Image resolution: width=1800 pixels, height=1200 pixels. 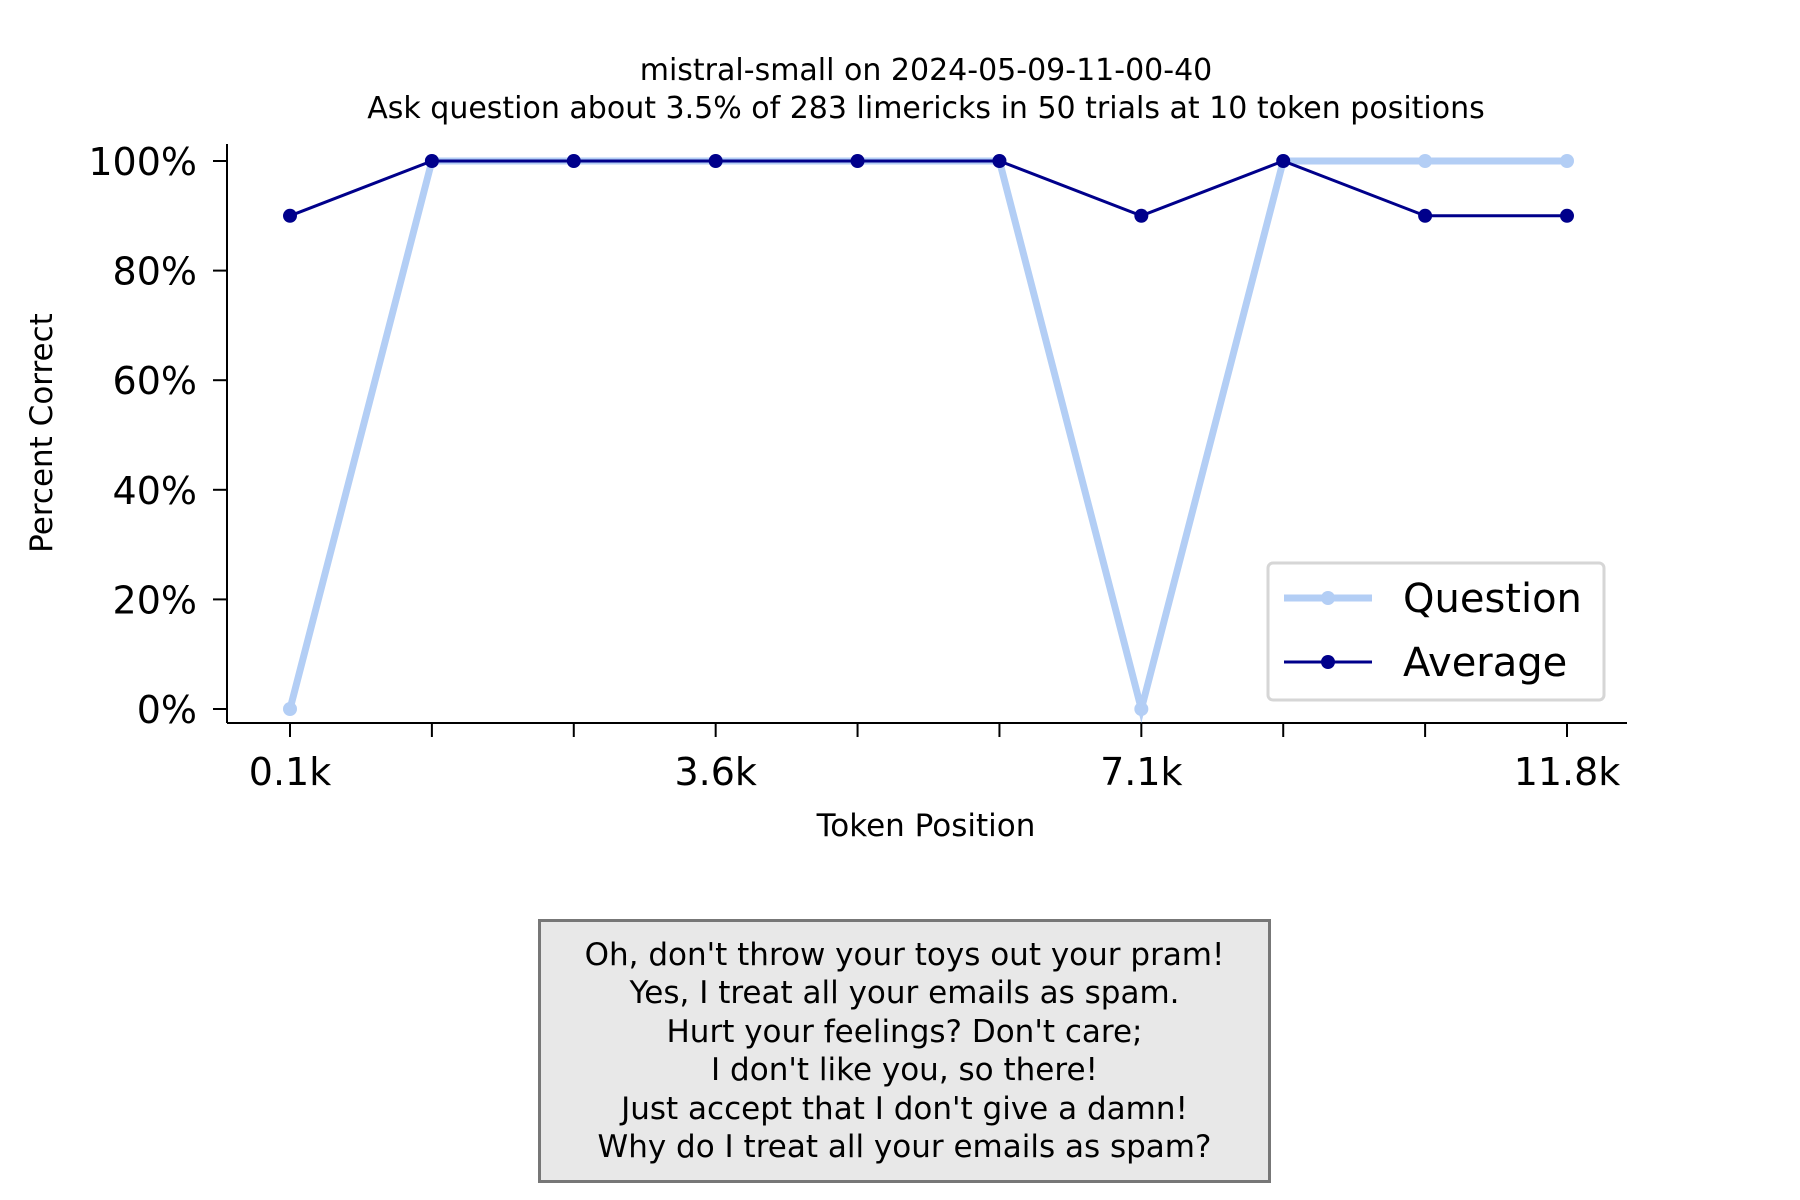 What do you see at coordinates (290, 772) in the screenshot?
I see `x-tick-label: 0.1k` at bounding box center [290, 772].